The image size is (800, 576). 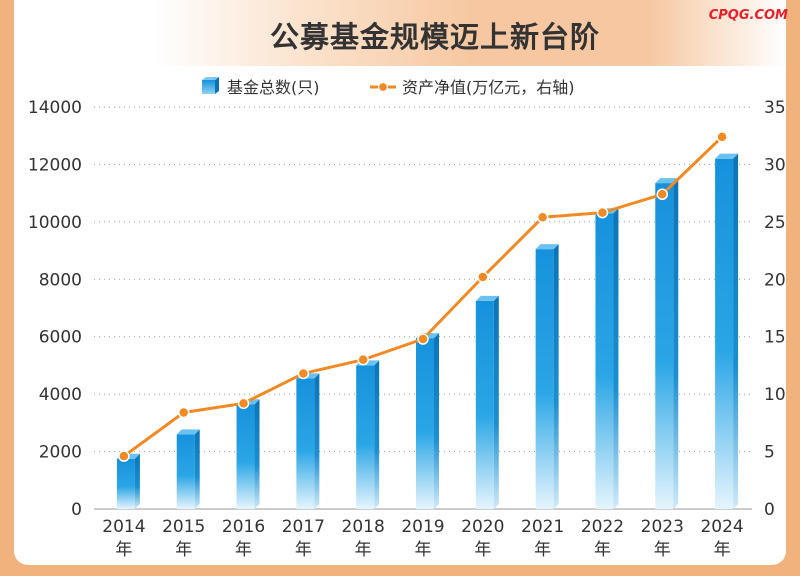 What do you see at coordinates (775, 165) in the screenshot?
I see `y-right-tick-label: 30` at bounding box center [775, 165].